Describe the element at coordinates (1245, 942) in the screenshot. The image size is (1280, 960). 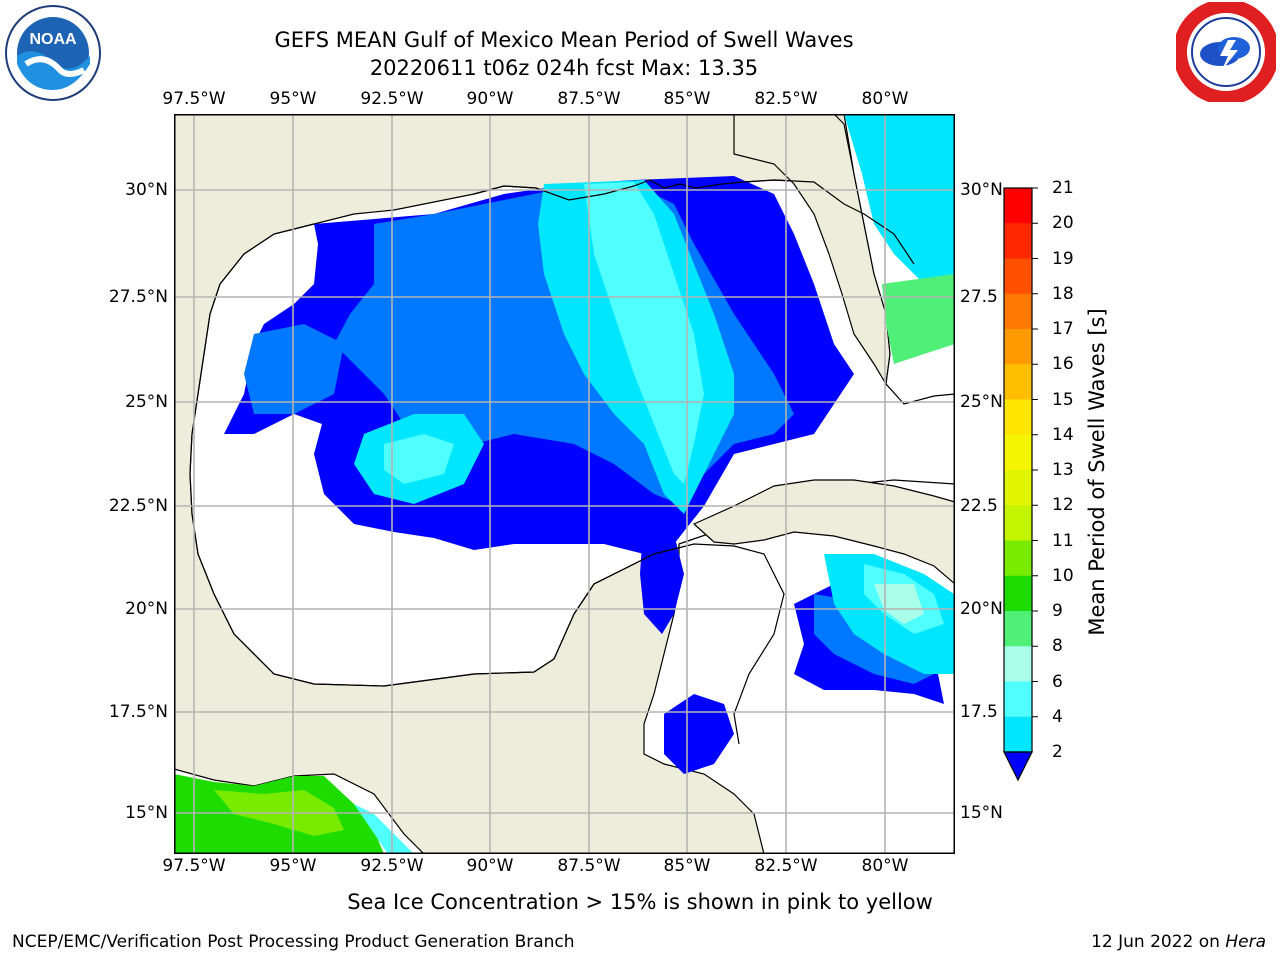
I see `run-host: Hera` at that location.